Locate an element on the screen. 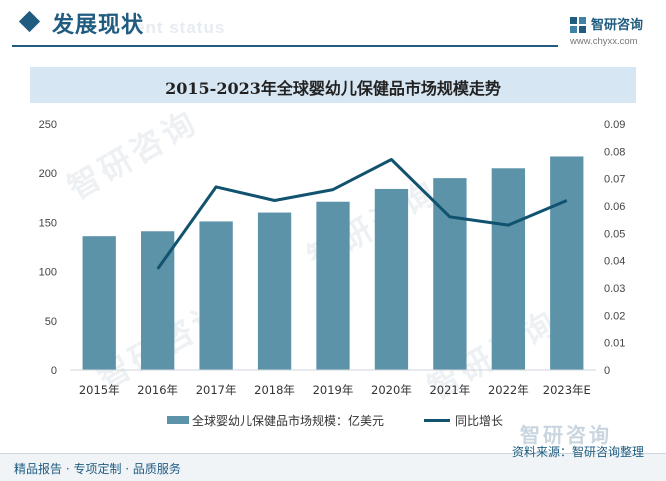 This screenshot has width=666, height=481. y-left-tick-label: 100 is located at coordinates (48, 273).